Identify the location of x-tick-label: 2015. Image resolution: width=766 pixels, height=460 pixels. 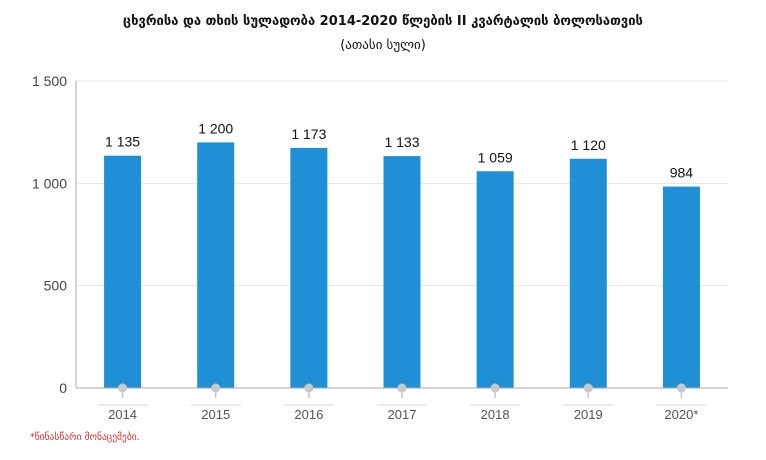
(215, 414).